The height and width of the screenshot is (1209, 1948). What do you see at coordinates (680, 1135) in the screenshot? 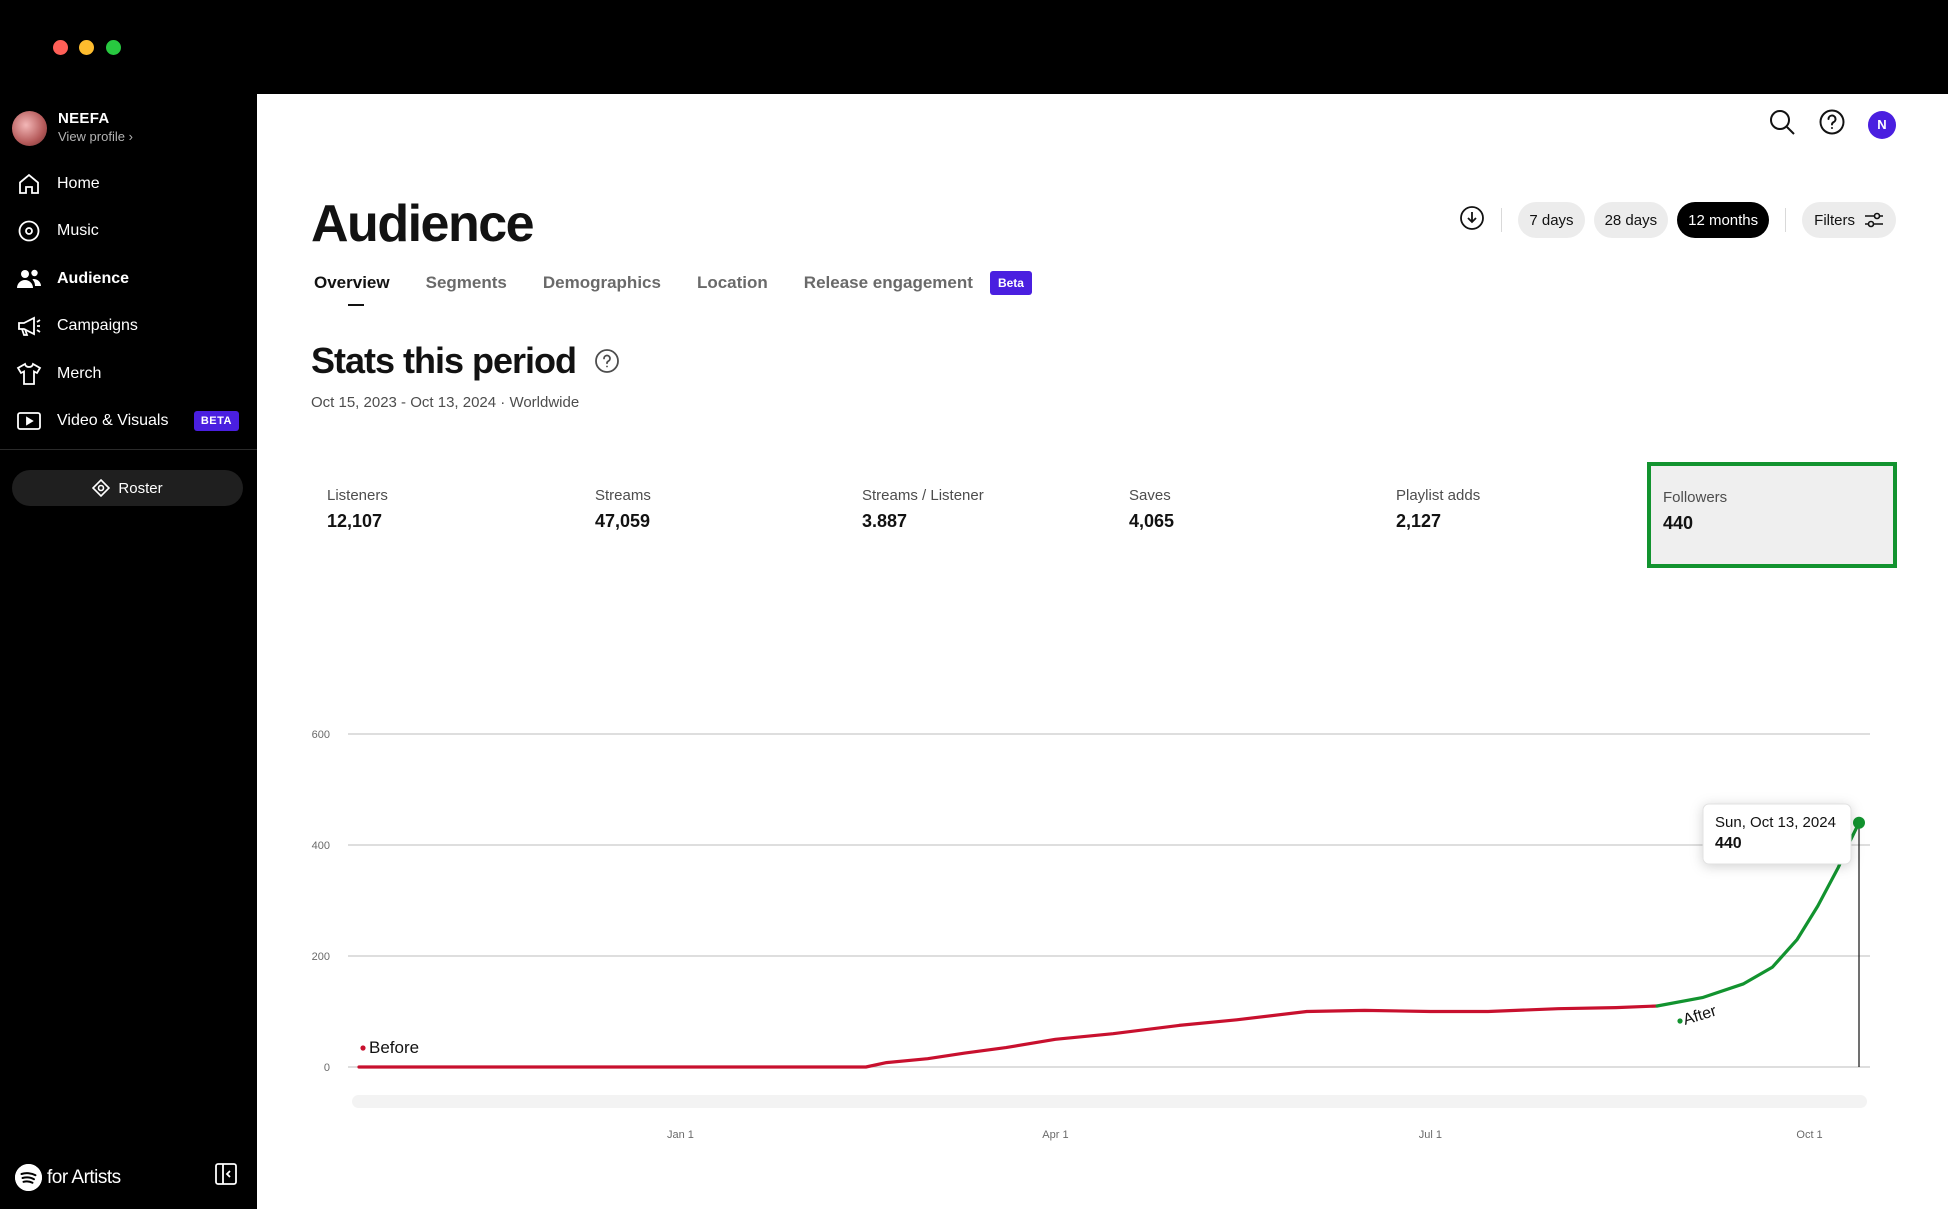
I see `x-tick-label: Jan 1` at bounding box center [680, 1135].